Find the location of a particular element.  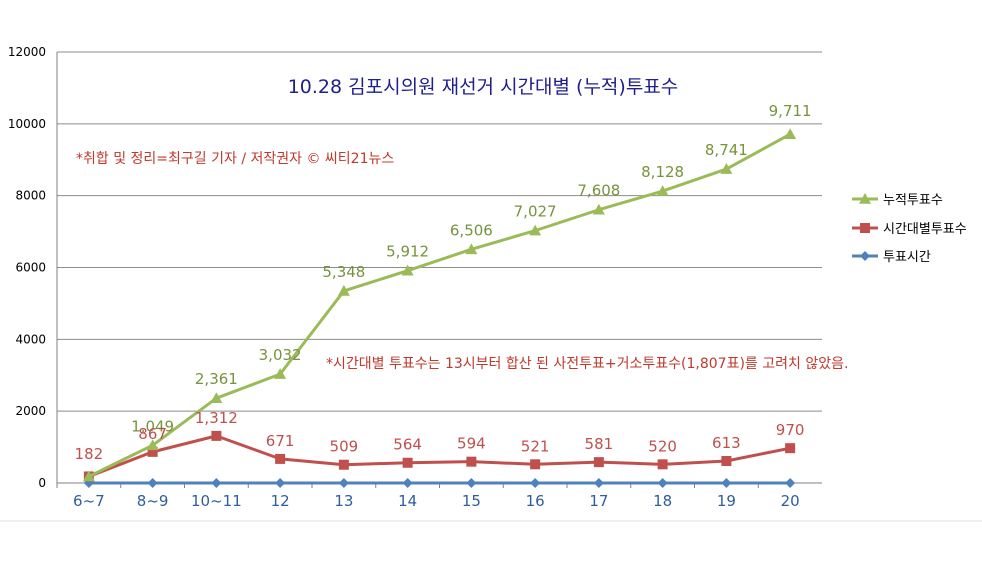

data-label-cumulative: 5,912 is located at coordinates (407, 252).